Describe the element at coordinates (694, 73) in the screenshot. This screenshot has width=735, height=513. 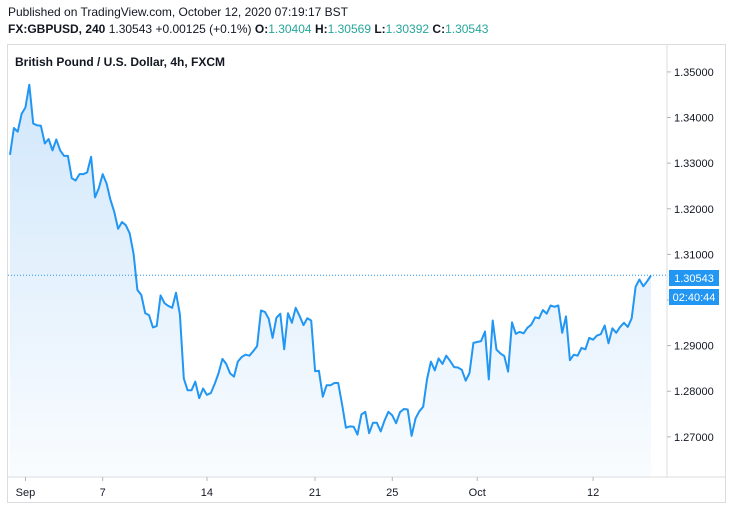
I see `y-tick-label: 1.35000` at that location.